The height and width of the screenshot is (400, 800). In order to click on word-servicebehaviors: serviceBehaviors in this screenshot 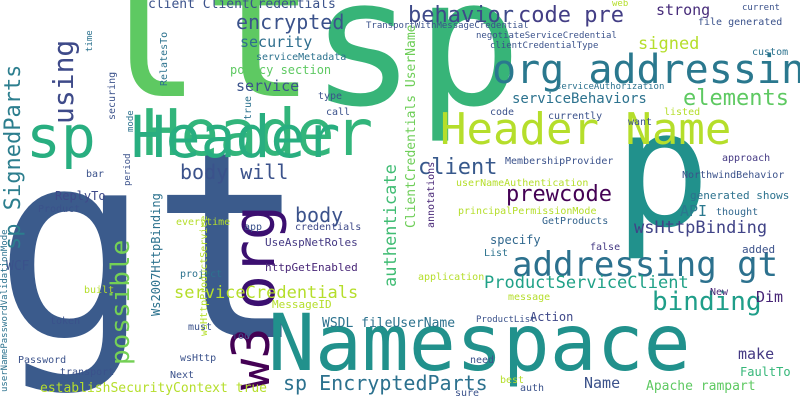, I will do `click(579, 99)`.